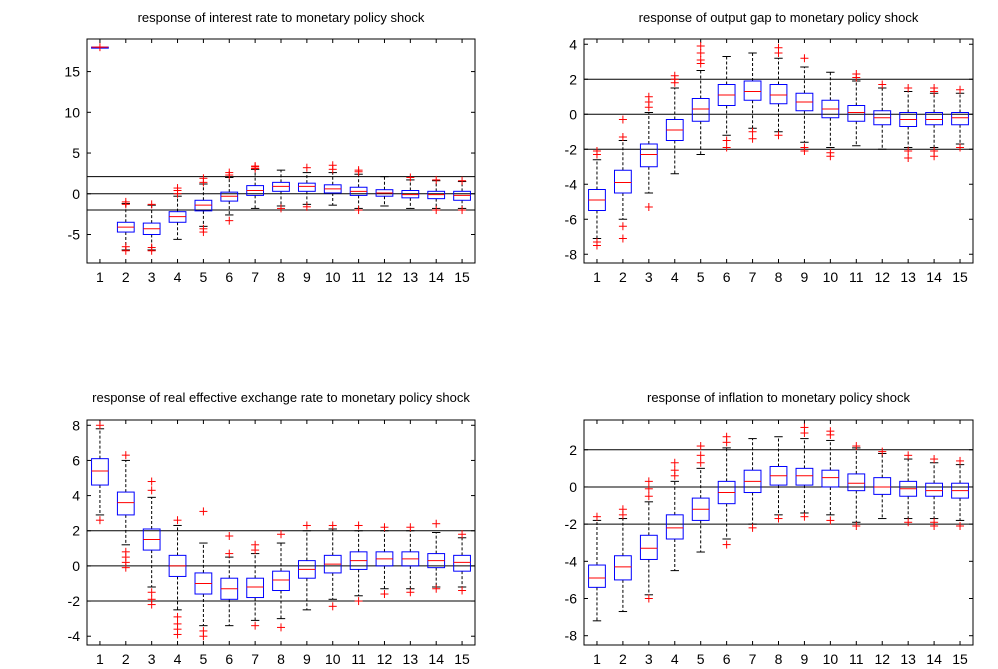  Describe the element at coordinates (805, 277) in the screenshot. I see `x-tick-label: 9` at that location.